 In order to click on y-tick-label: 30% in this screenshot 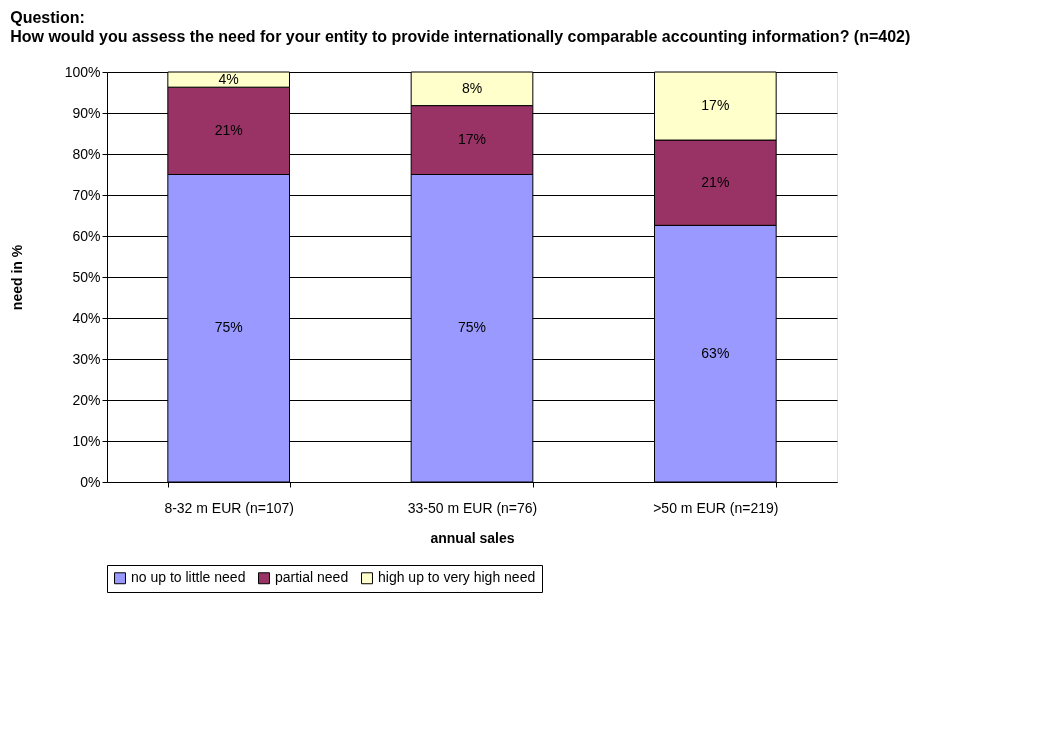, I will do `click(86, 358)`.